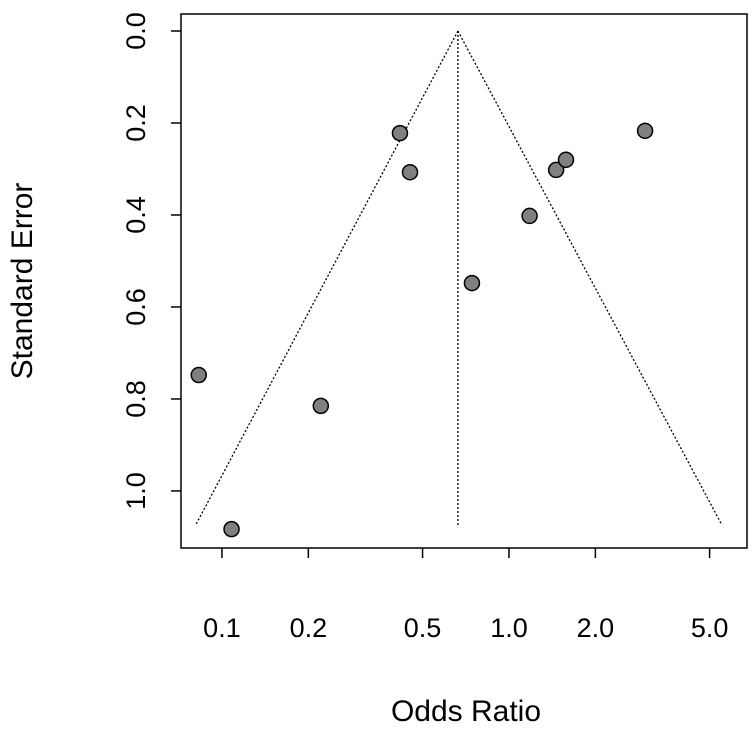 The width and height of the screenshot is (752, 729). Describe the element at coordinates (509, 628) in the screenshot. I see `x-tick-label: 1.0` at that location.